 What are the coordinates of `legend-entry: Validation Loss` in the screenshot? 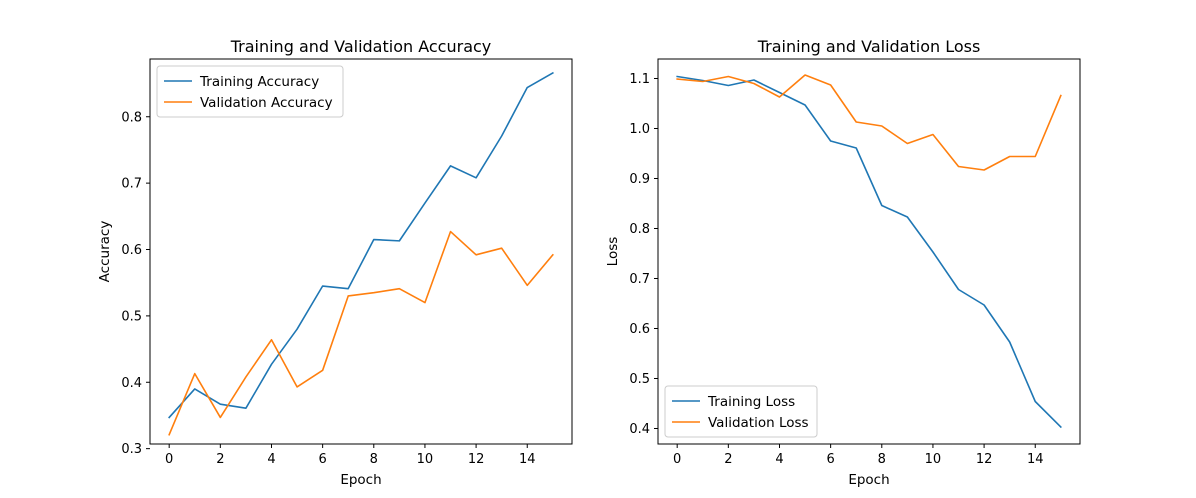 It's located at (758, 423).